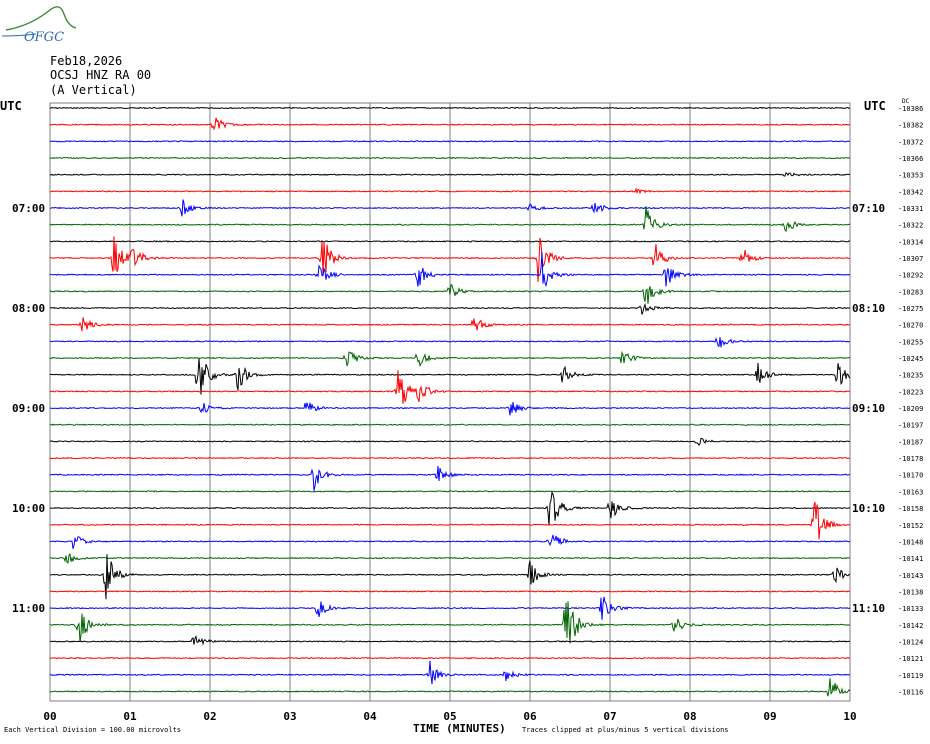 The image size is (930, 744). Describe the element at coordinates (910, 576) in the screenshot. I see `dc-offset-28: -10143` at that location.